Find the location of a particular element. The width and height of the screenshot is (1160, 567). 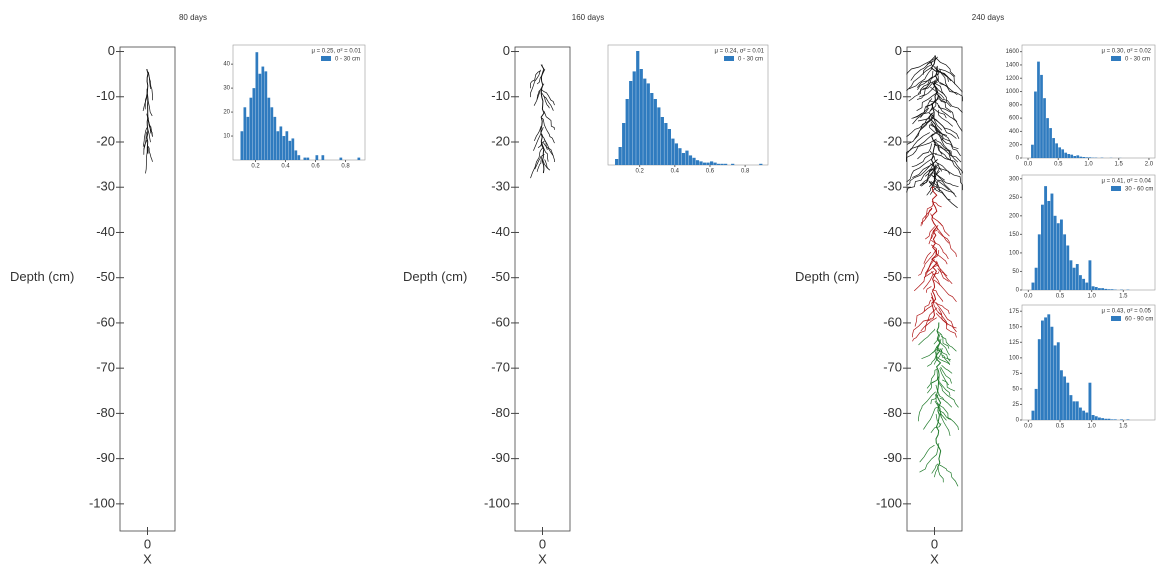

x-tick-label: 0.8 is located at coordinates (745, 172).